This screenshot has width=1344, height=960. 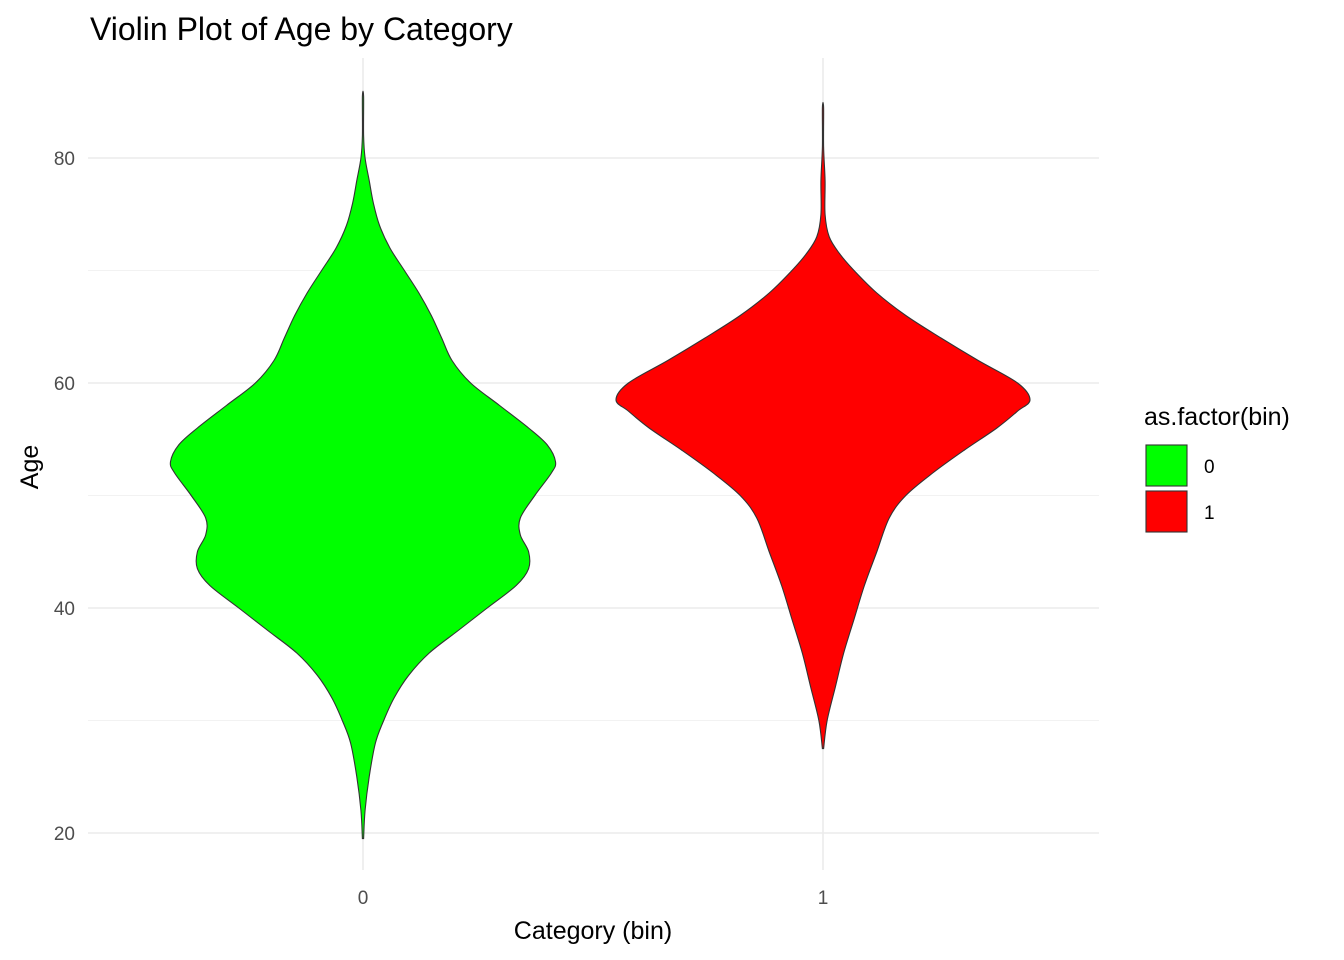 I want to click on y-tick-label: 20, so click(x=64, y=834).